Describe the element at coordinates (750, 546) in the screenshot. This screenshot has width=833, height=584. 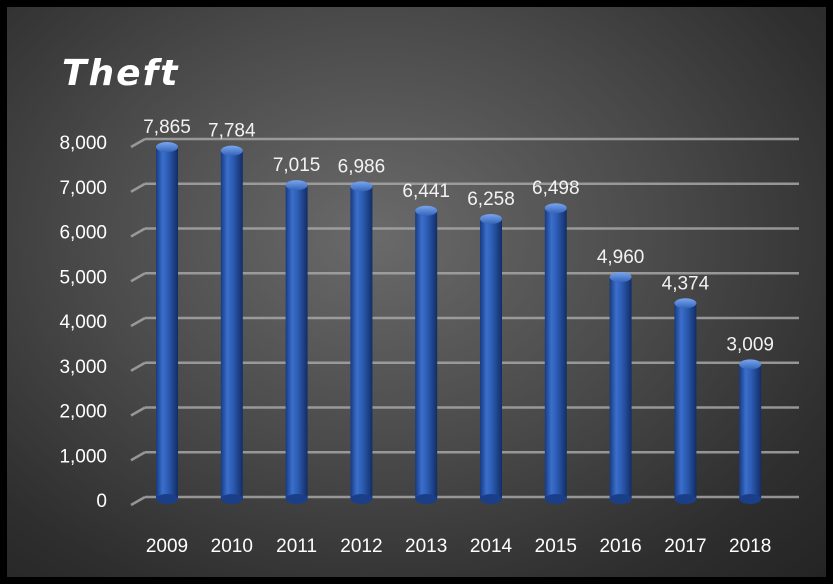
I see `x-tick-label: 2018` at that location.